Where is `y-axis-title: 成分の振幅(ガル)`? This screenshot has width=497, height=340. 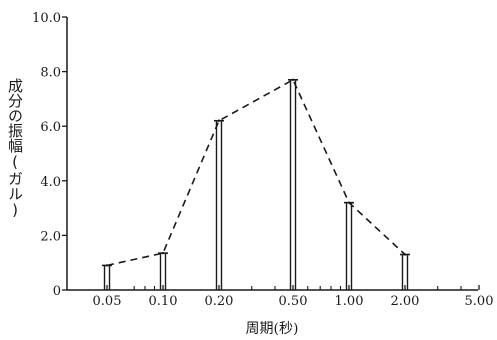 y-axis-title: 成分の振幅(ガル) is located at coordinates (15, 148).